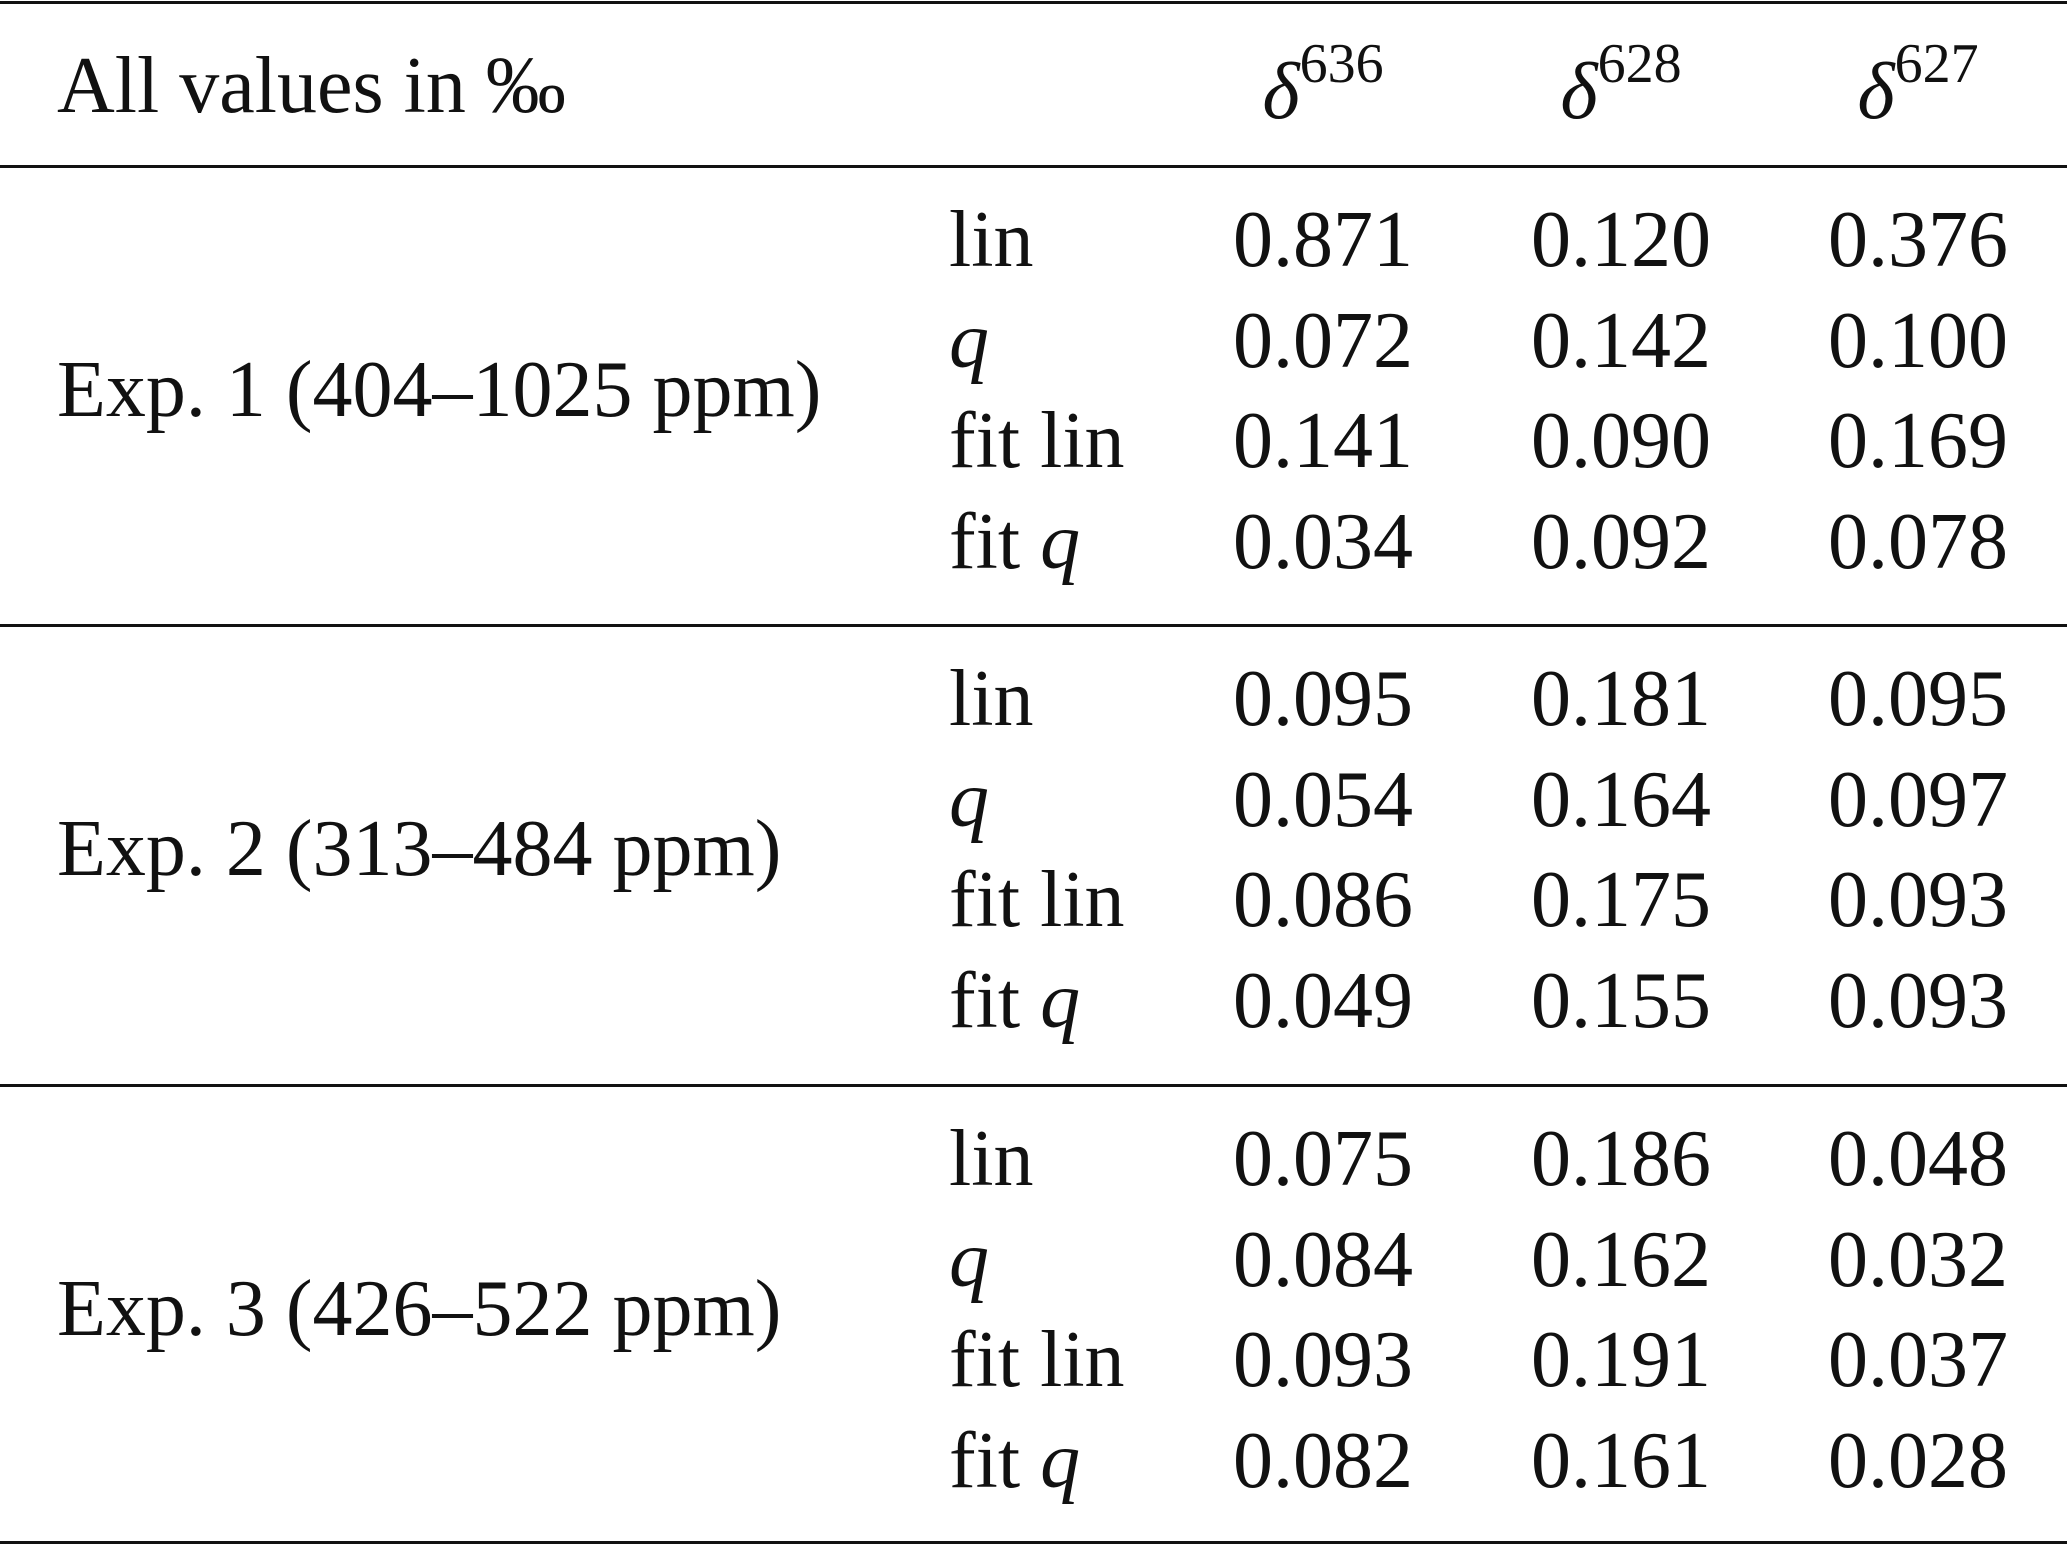  I want to click on cell: 0.141, so click(1323, 441).